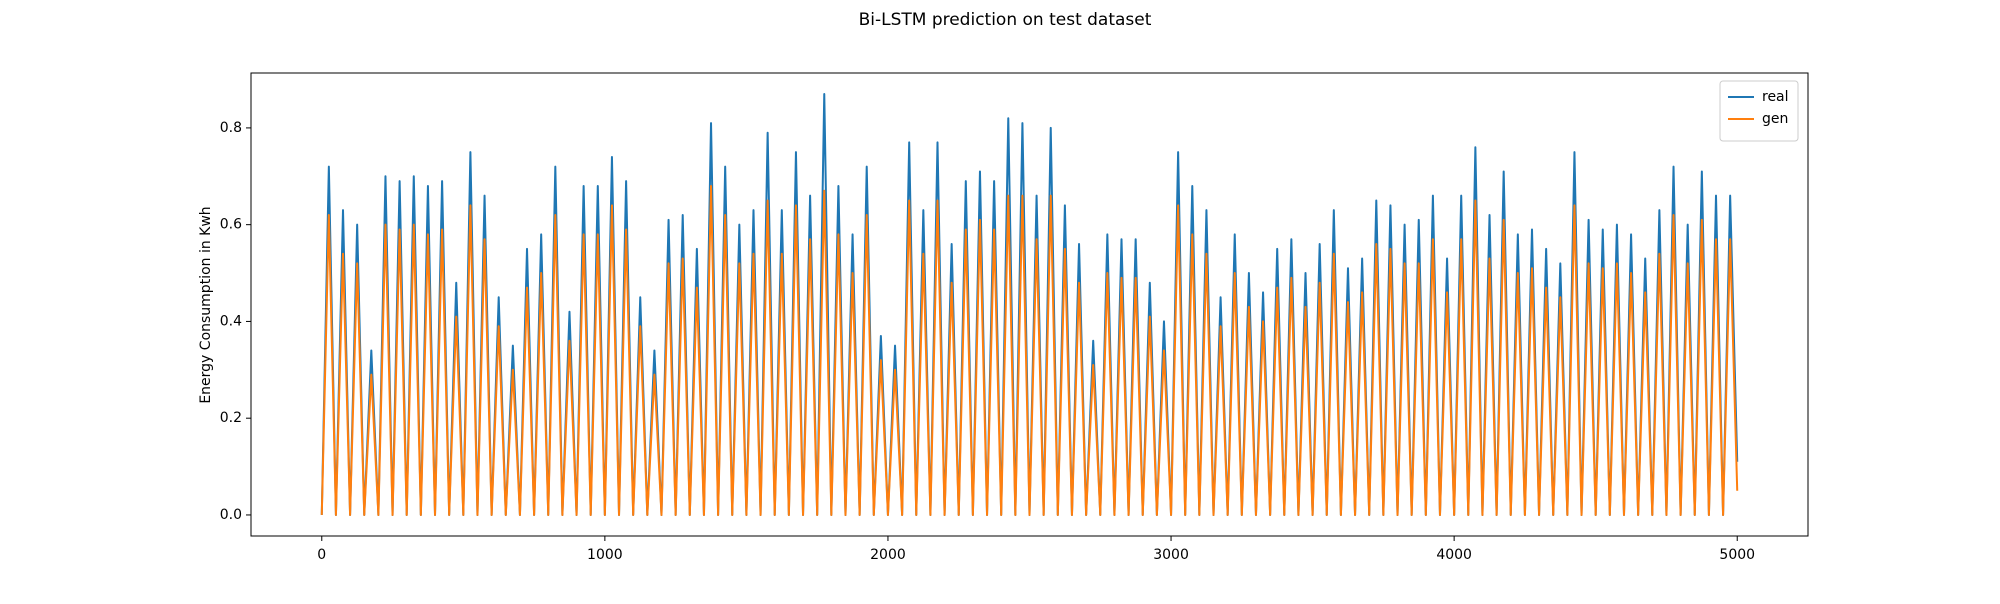  I want to click on y-tick-label: 0.8, so click(231, 128).